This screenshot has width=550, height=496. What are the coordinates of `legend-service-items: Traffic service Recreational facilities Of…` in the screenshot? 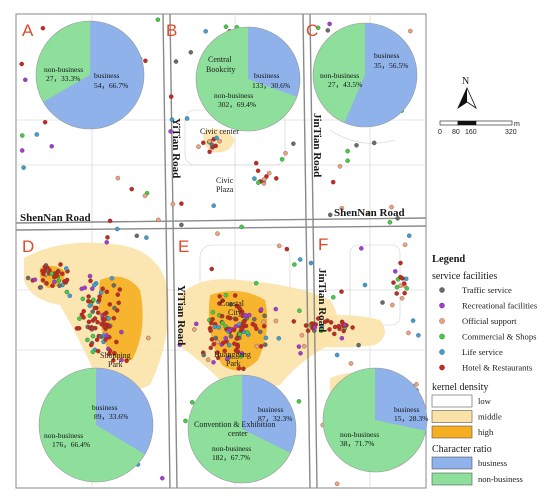 It's located at (488, 329).